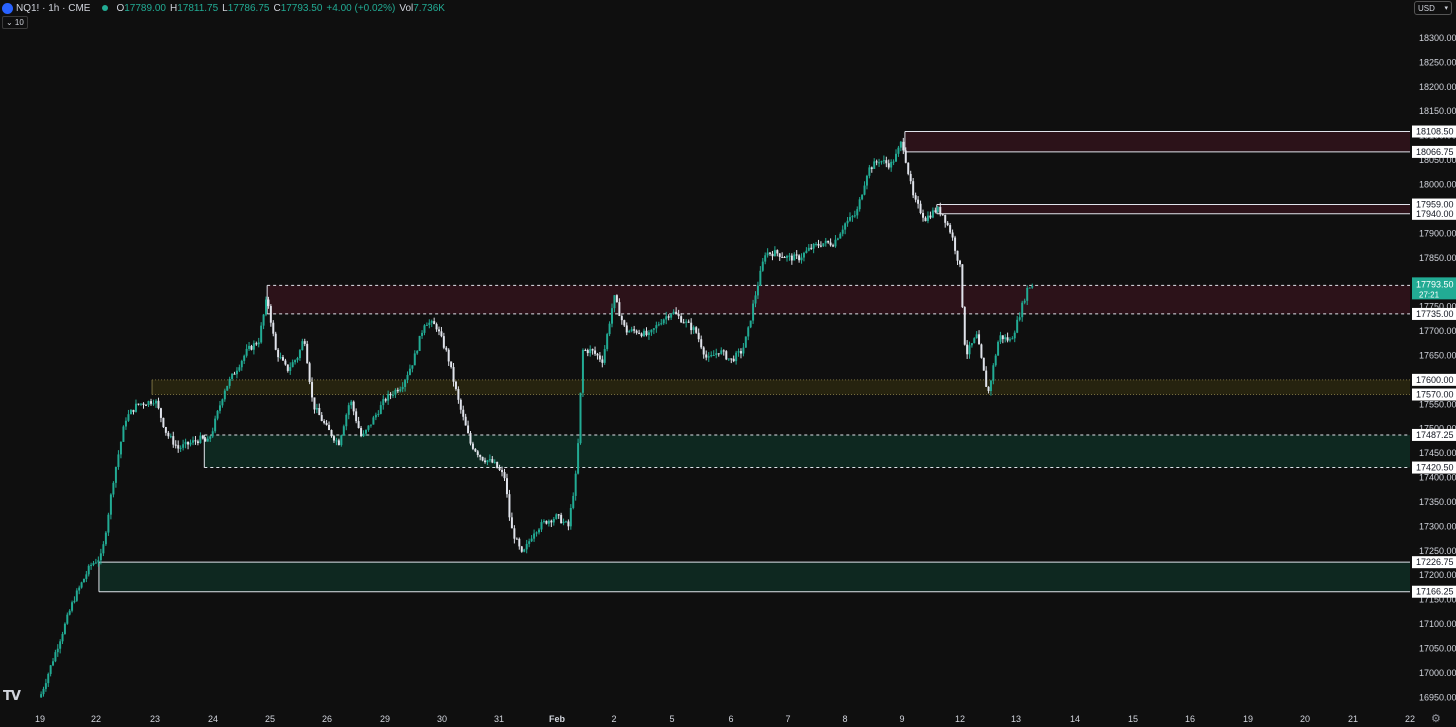 The image size is (1456, 727). Describe the element at coordinates (1434, 204) in the screenshot. I see `level-label-box` at that location.